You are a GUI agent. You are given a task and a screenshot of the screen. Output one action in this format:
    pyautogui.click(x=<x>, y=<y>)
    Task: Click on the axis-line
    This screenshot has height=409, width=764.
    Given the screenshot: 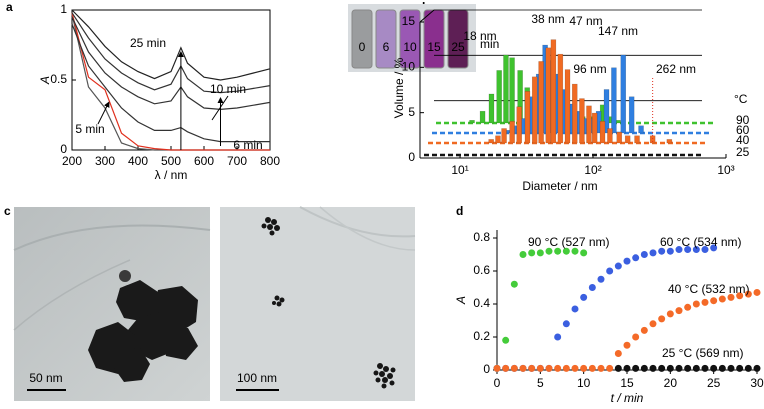 What is the action you would take?
    pyautogui.click(x=427, y=16)
    